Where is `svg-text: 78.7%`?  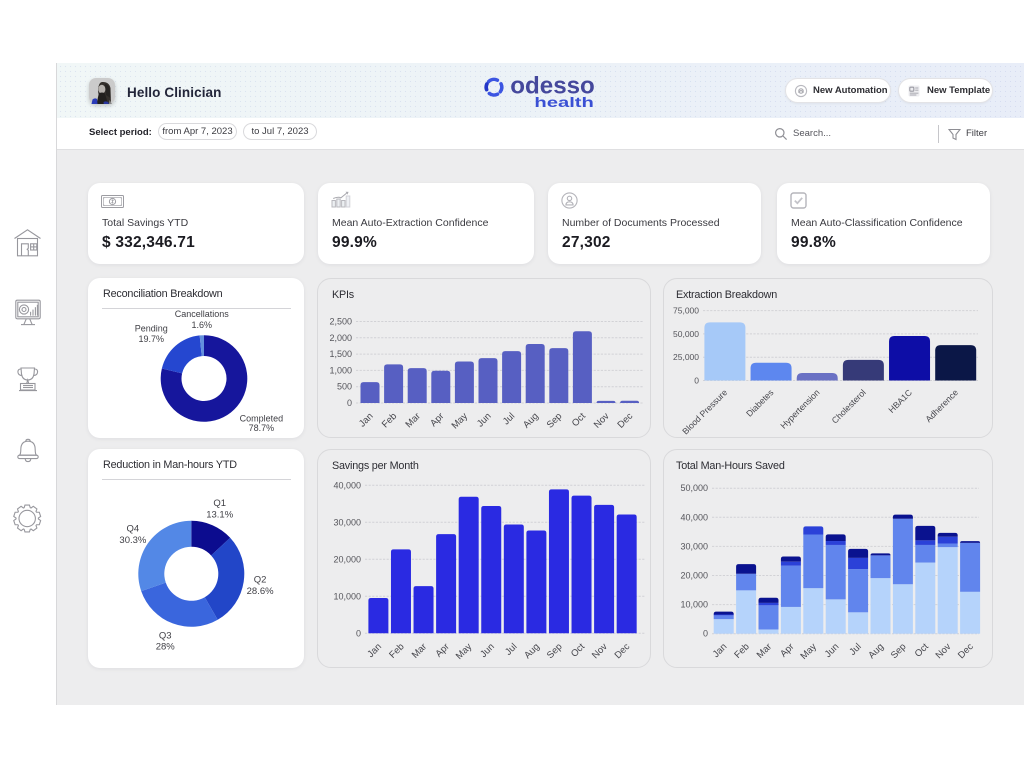
svg-text: 78.7% is located at coordinates (262, 428).